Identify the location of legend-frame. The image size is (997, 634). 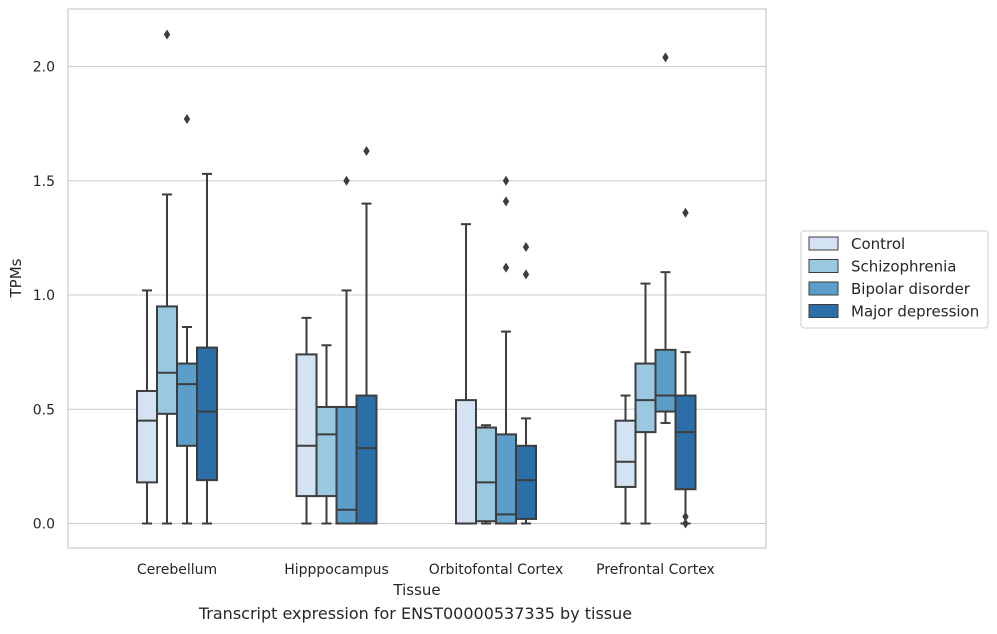
(894, 279).